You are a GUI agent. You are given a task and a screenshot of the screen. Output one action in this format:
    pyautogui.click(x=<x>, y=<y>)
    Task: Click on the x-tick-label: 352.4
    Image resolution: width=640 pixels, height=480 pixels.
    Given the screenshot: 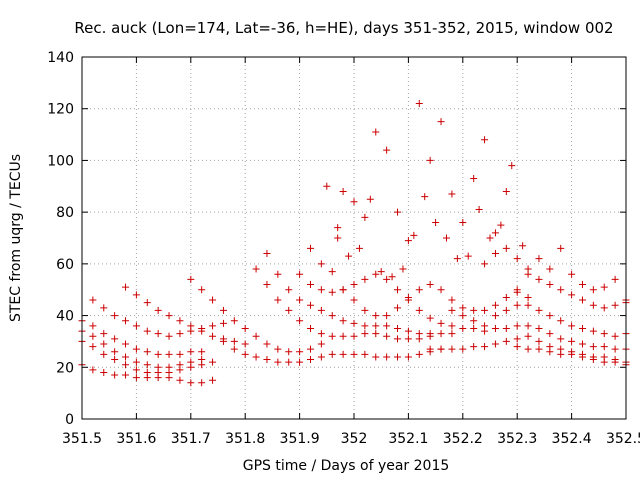 What is the action you would take?
    pyautogui.click(x=572, y=439)
    